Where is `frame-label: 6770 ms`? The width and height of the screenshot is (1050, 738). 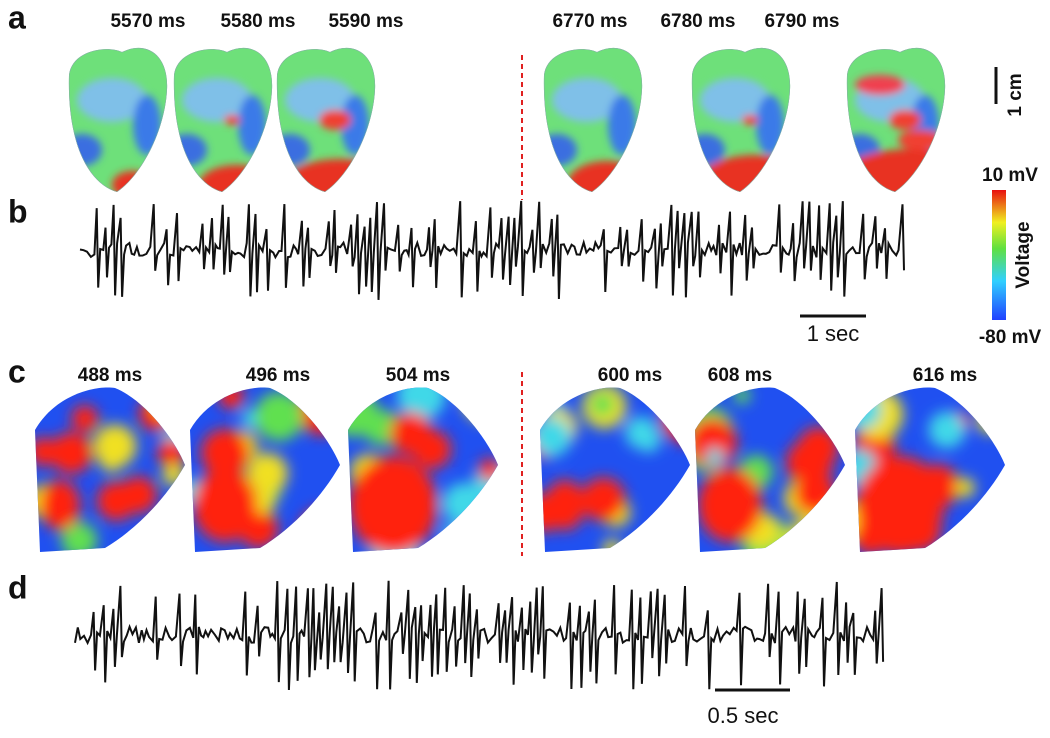
frame-label: 6770 ms is located at coordinates (589, 21).